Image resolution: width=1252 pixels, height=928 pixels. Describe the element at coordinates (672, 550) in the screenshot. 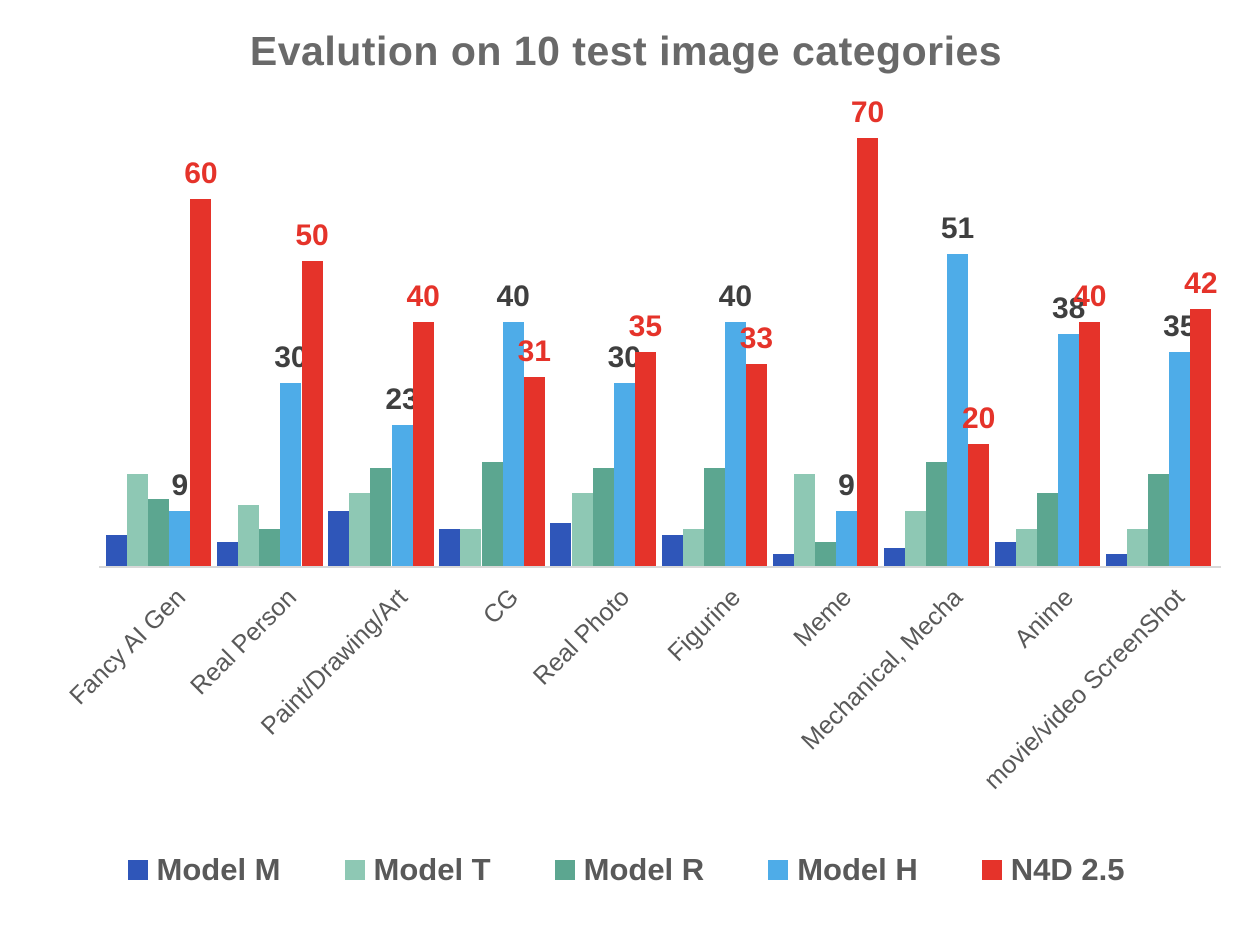

I see `bar-model-m-cat5` at that location.